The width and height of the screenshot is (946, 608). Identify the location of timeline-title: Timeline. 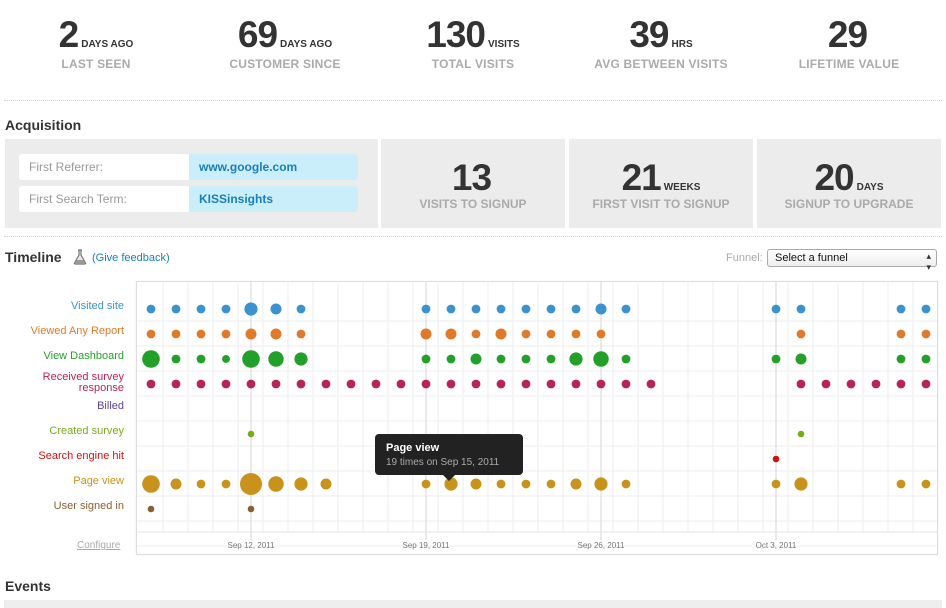
(33, 257).